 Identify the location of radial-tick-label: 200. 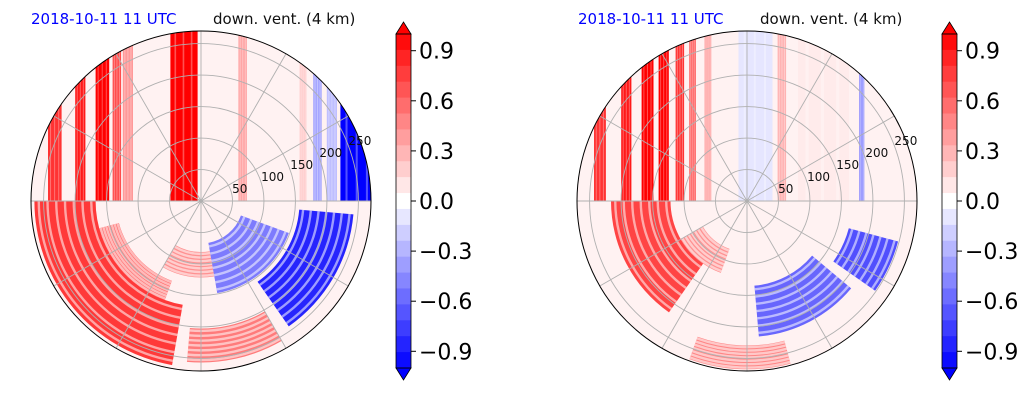
(330, 153).